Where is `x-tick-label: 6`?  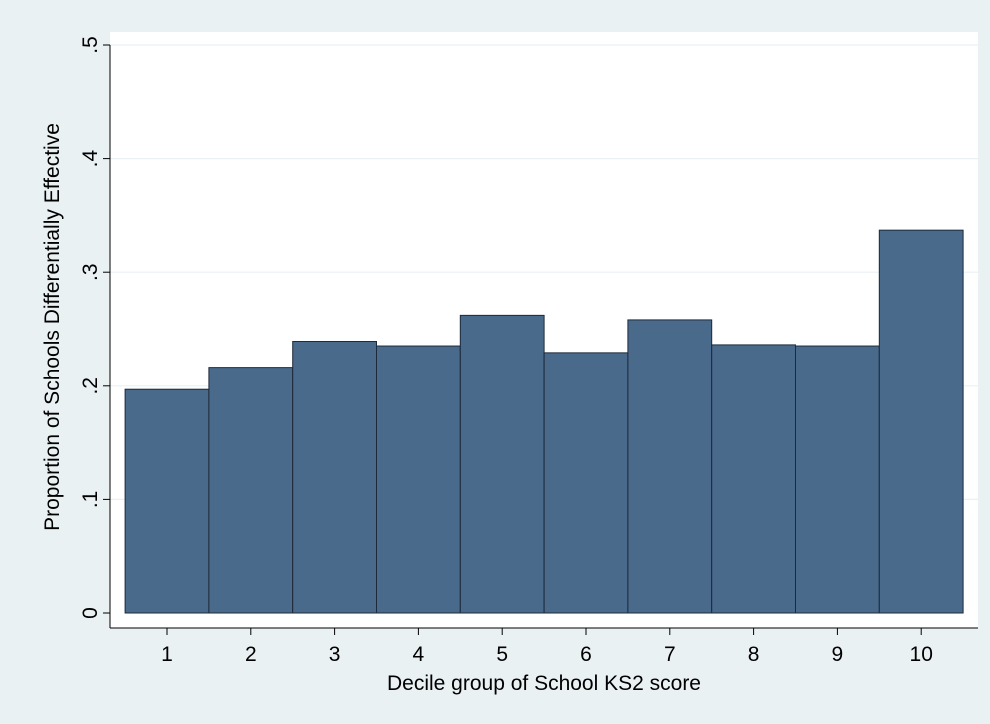
x-tick-label: 6 is located at coordinates (586, 654).